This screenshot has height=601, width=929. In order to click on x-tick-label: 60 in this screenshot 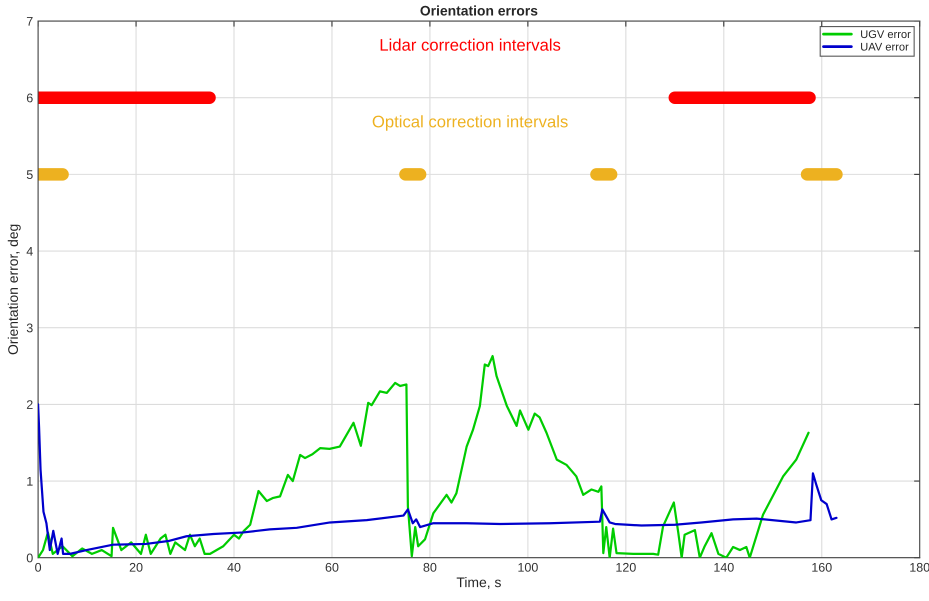, I will do `click(332, 567)`.